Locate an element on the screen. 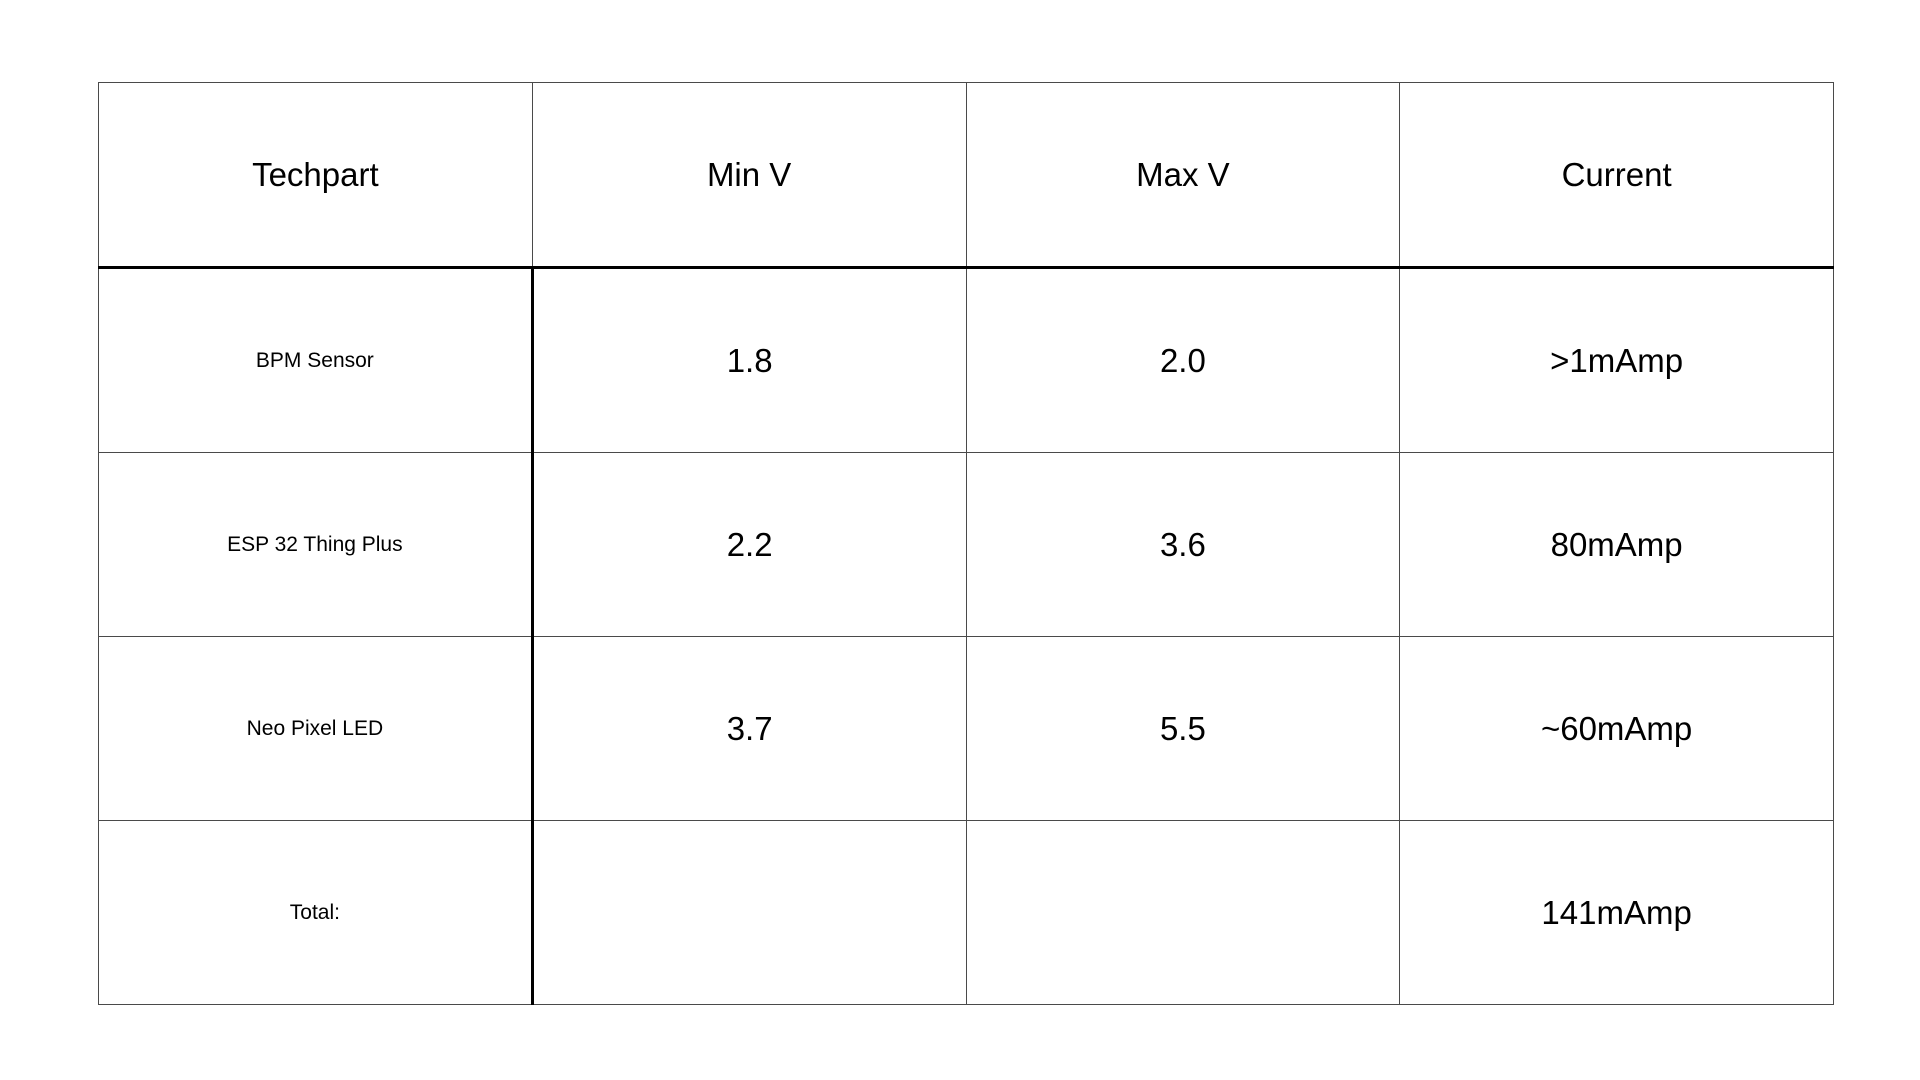 The height and width of the screenshot is (1080, 1920). cell-total-current: 141mAmp is located at coordinates (1616, 912).